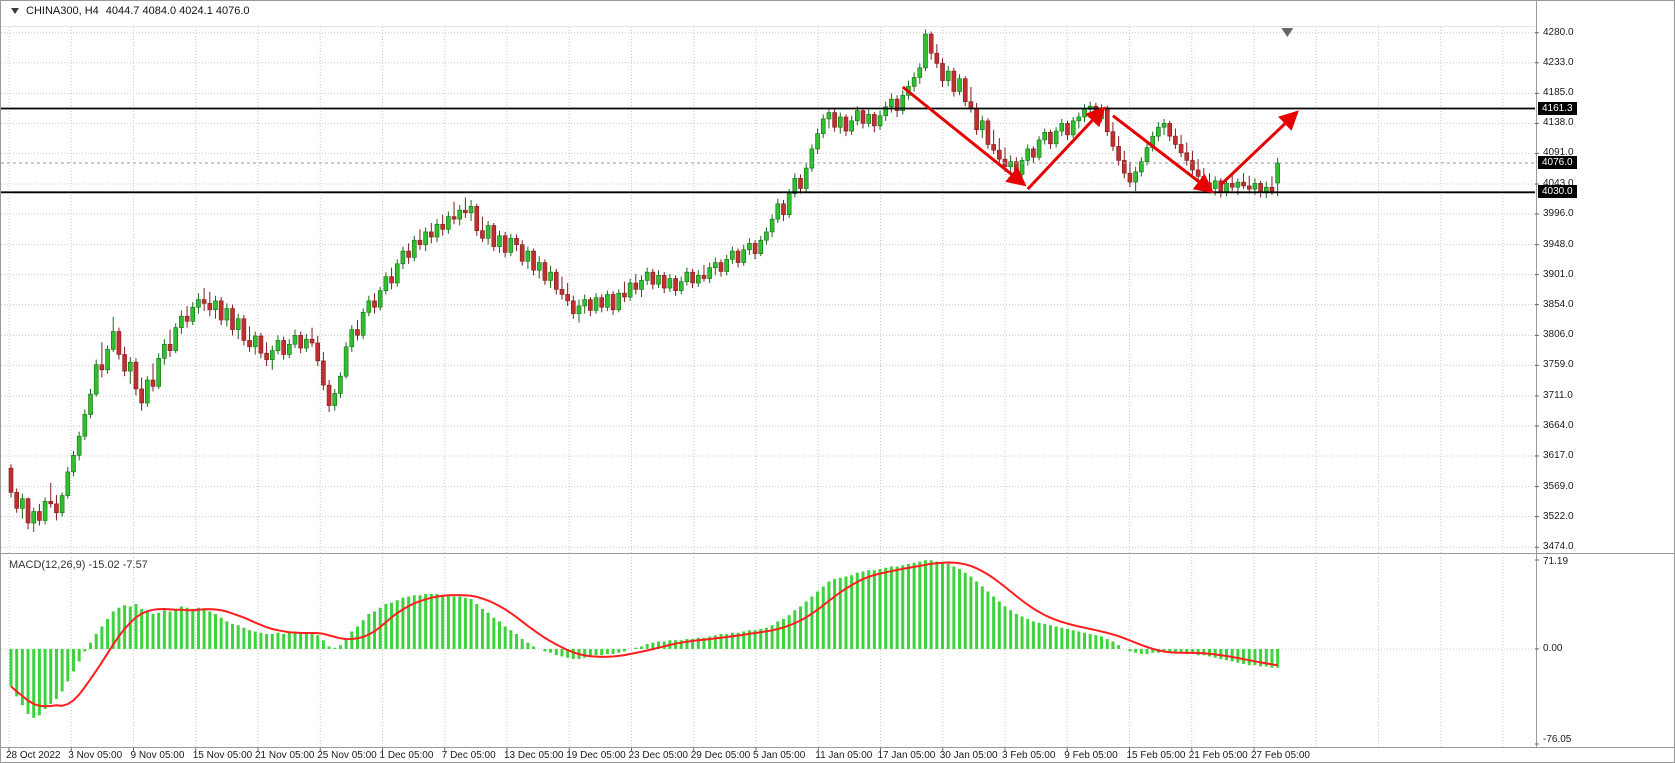  I want to click on price-tick-label: 3711.0, so click(1558, 395).